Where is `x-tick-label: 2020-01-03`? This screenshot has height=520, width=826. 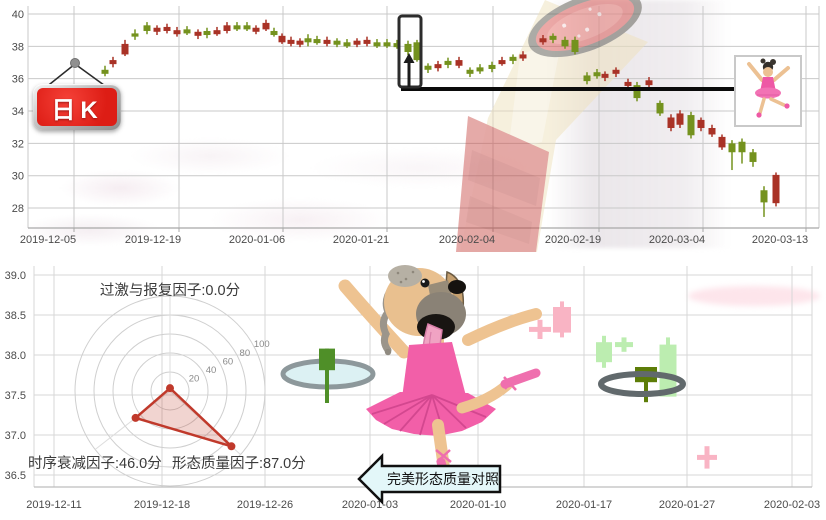
x-tick-label: 2020-01-03 is located at coordinates (370, 505).